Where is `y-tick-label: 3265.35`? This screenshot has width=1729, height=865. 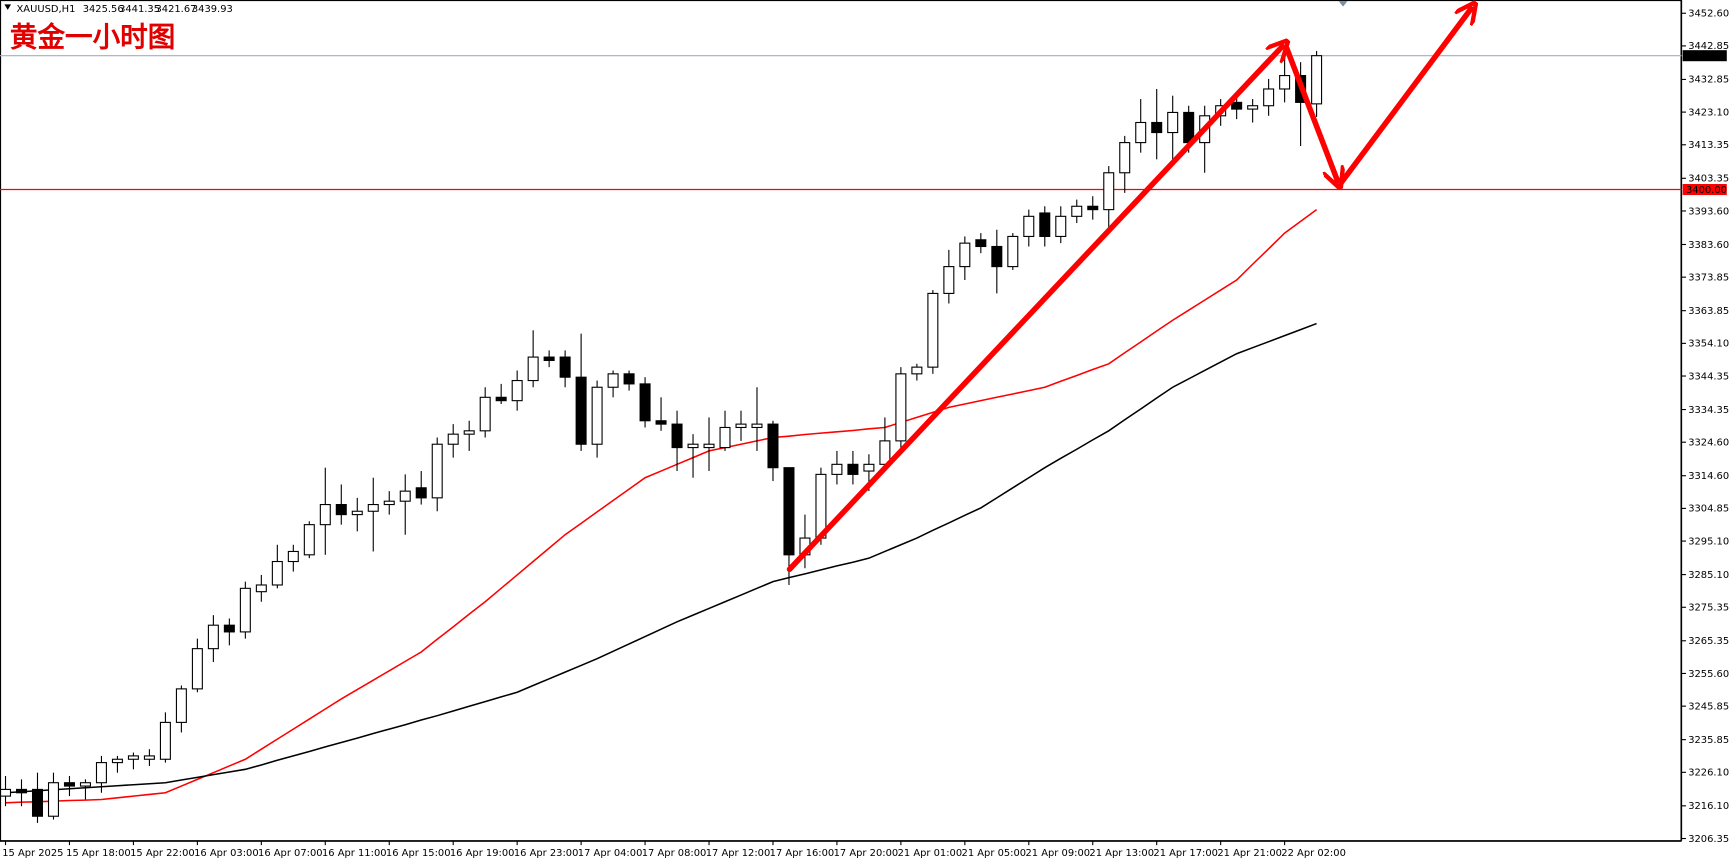
y-tick-label: 3265.35 is located at coordinates (1708, 641).